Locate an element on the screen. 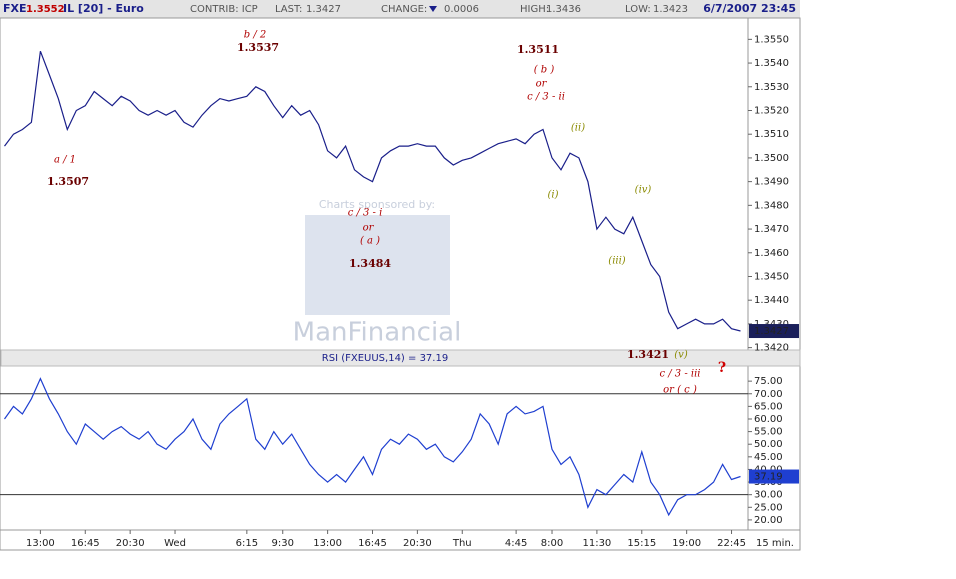 Image resolution: width=956 pixels, height=579 pixels. change-value: 0.0006 is located at coordinates (461, 9).